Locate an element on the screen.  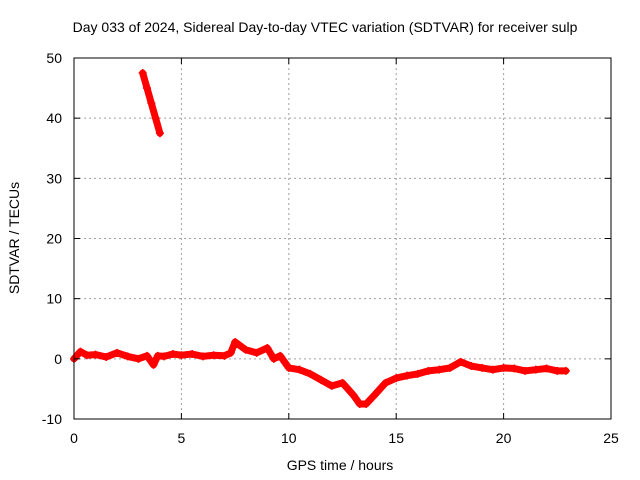
y-axis-title: SDTVAR / TECUs is located at coordinates (14, 238).